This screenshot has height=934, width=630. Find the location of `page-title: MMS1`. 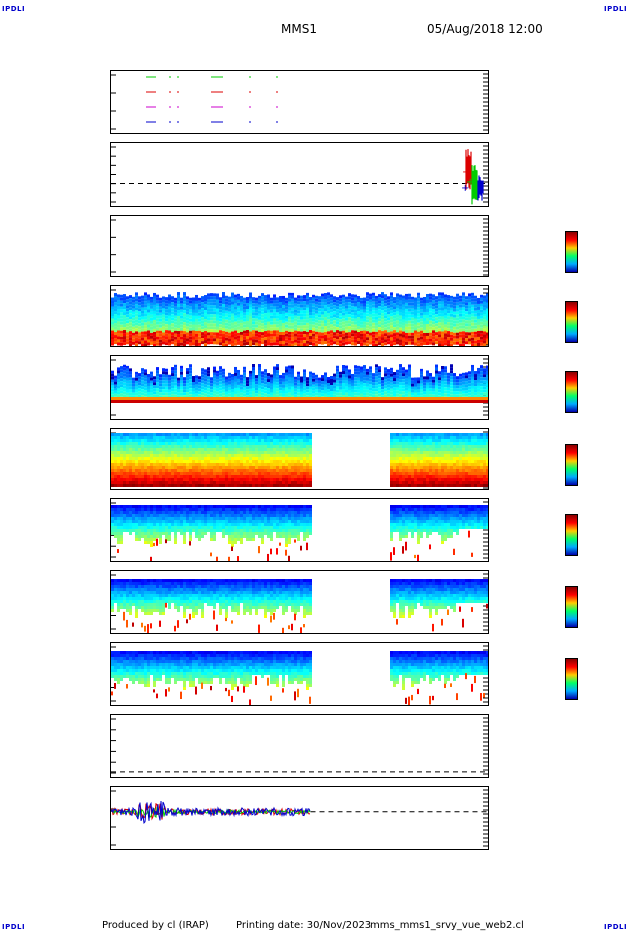

page-title: MMS1 is located at coordinates (299, 29).